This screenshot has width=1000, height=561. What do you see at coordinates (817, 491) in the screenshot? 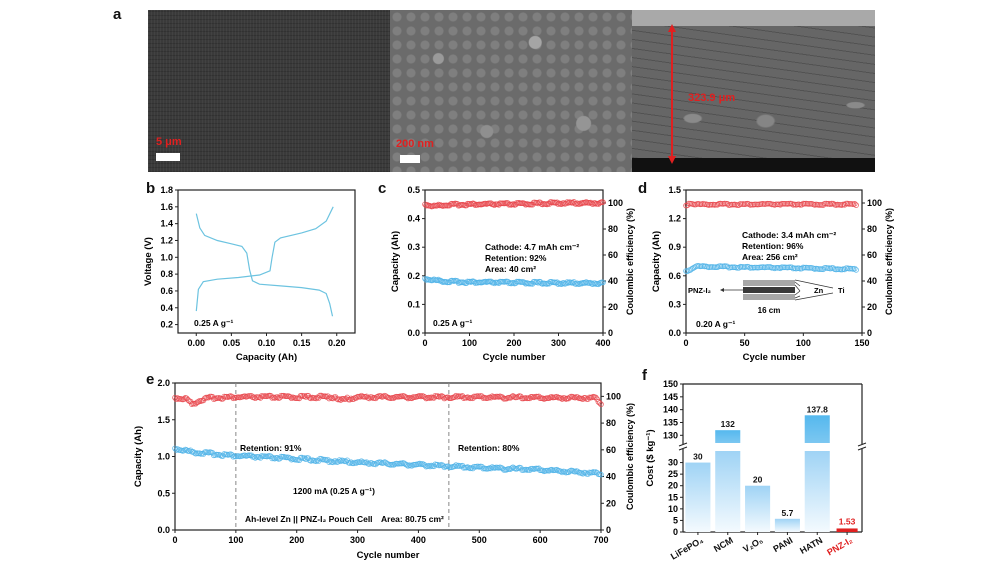
I see `bar-4-lower` at bounding box center [817, 491].